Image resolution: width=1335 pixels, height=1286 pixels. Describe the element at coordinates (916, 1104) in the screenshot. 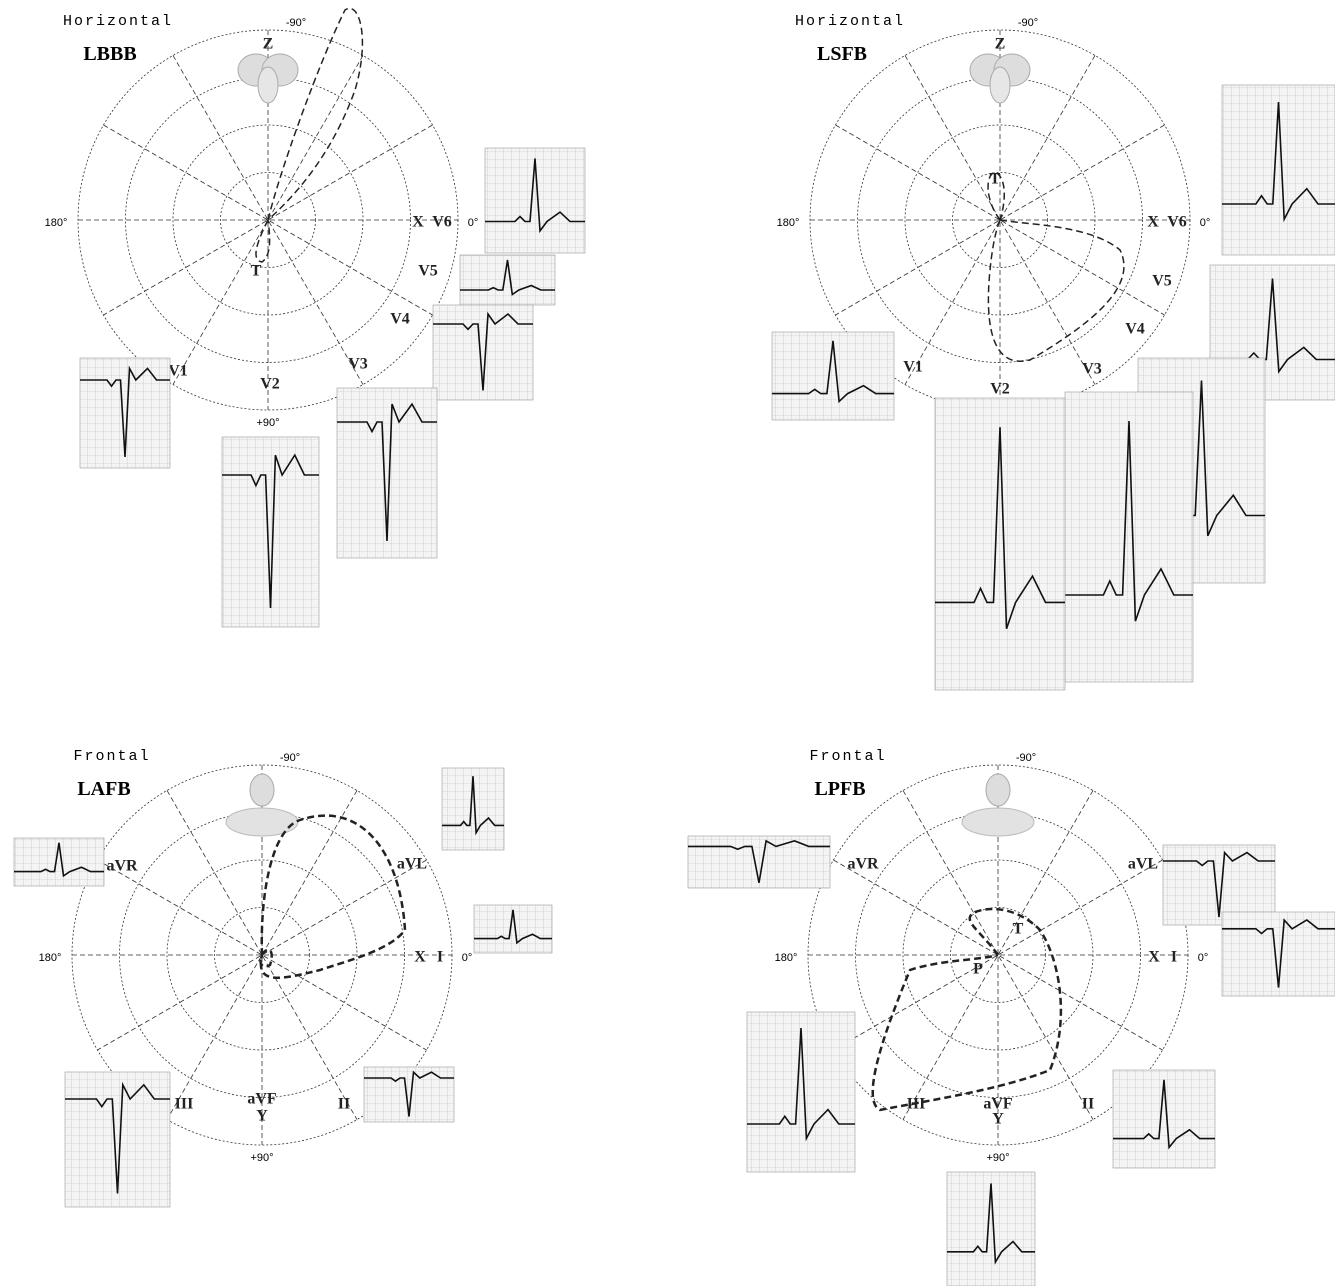

I see `lead-label: III` at that location.